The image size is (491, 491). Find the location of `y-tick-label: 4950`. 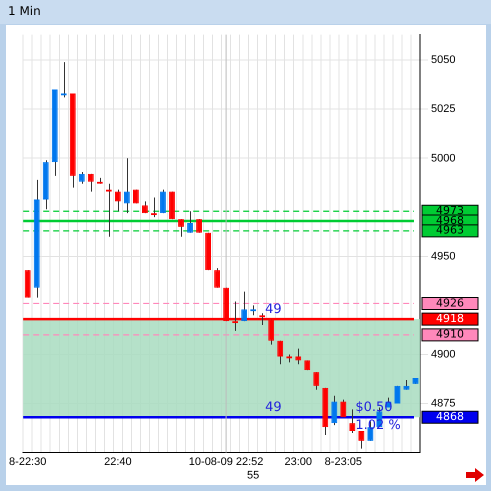

y-tick-label: 4950 is located at coordinates (443, 256).